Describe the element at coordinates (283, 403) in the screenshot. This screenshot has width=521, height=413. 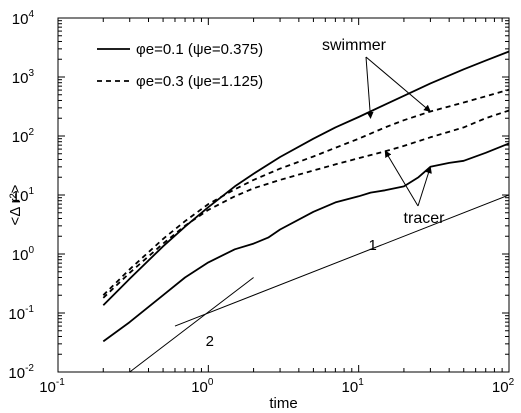
I see `x-axis-label: time` at that location.